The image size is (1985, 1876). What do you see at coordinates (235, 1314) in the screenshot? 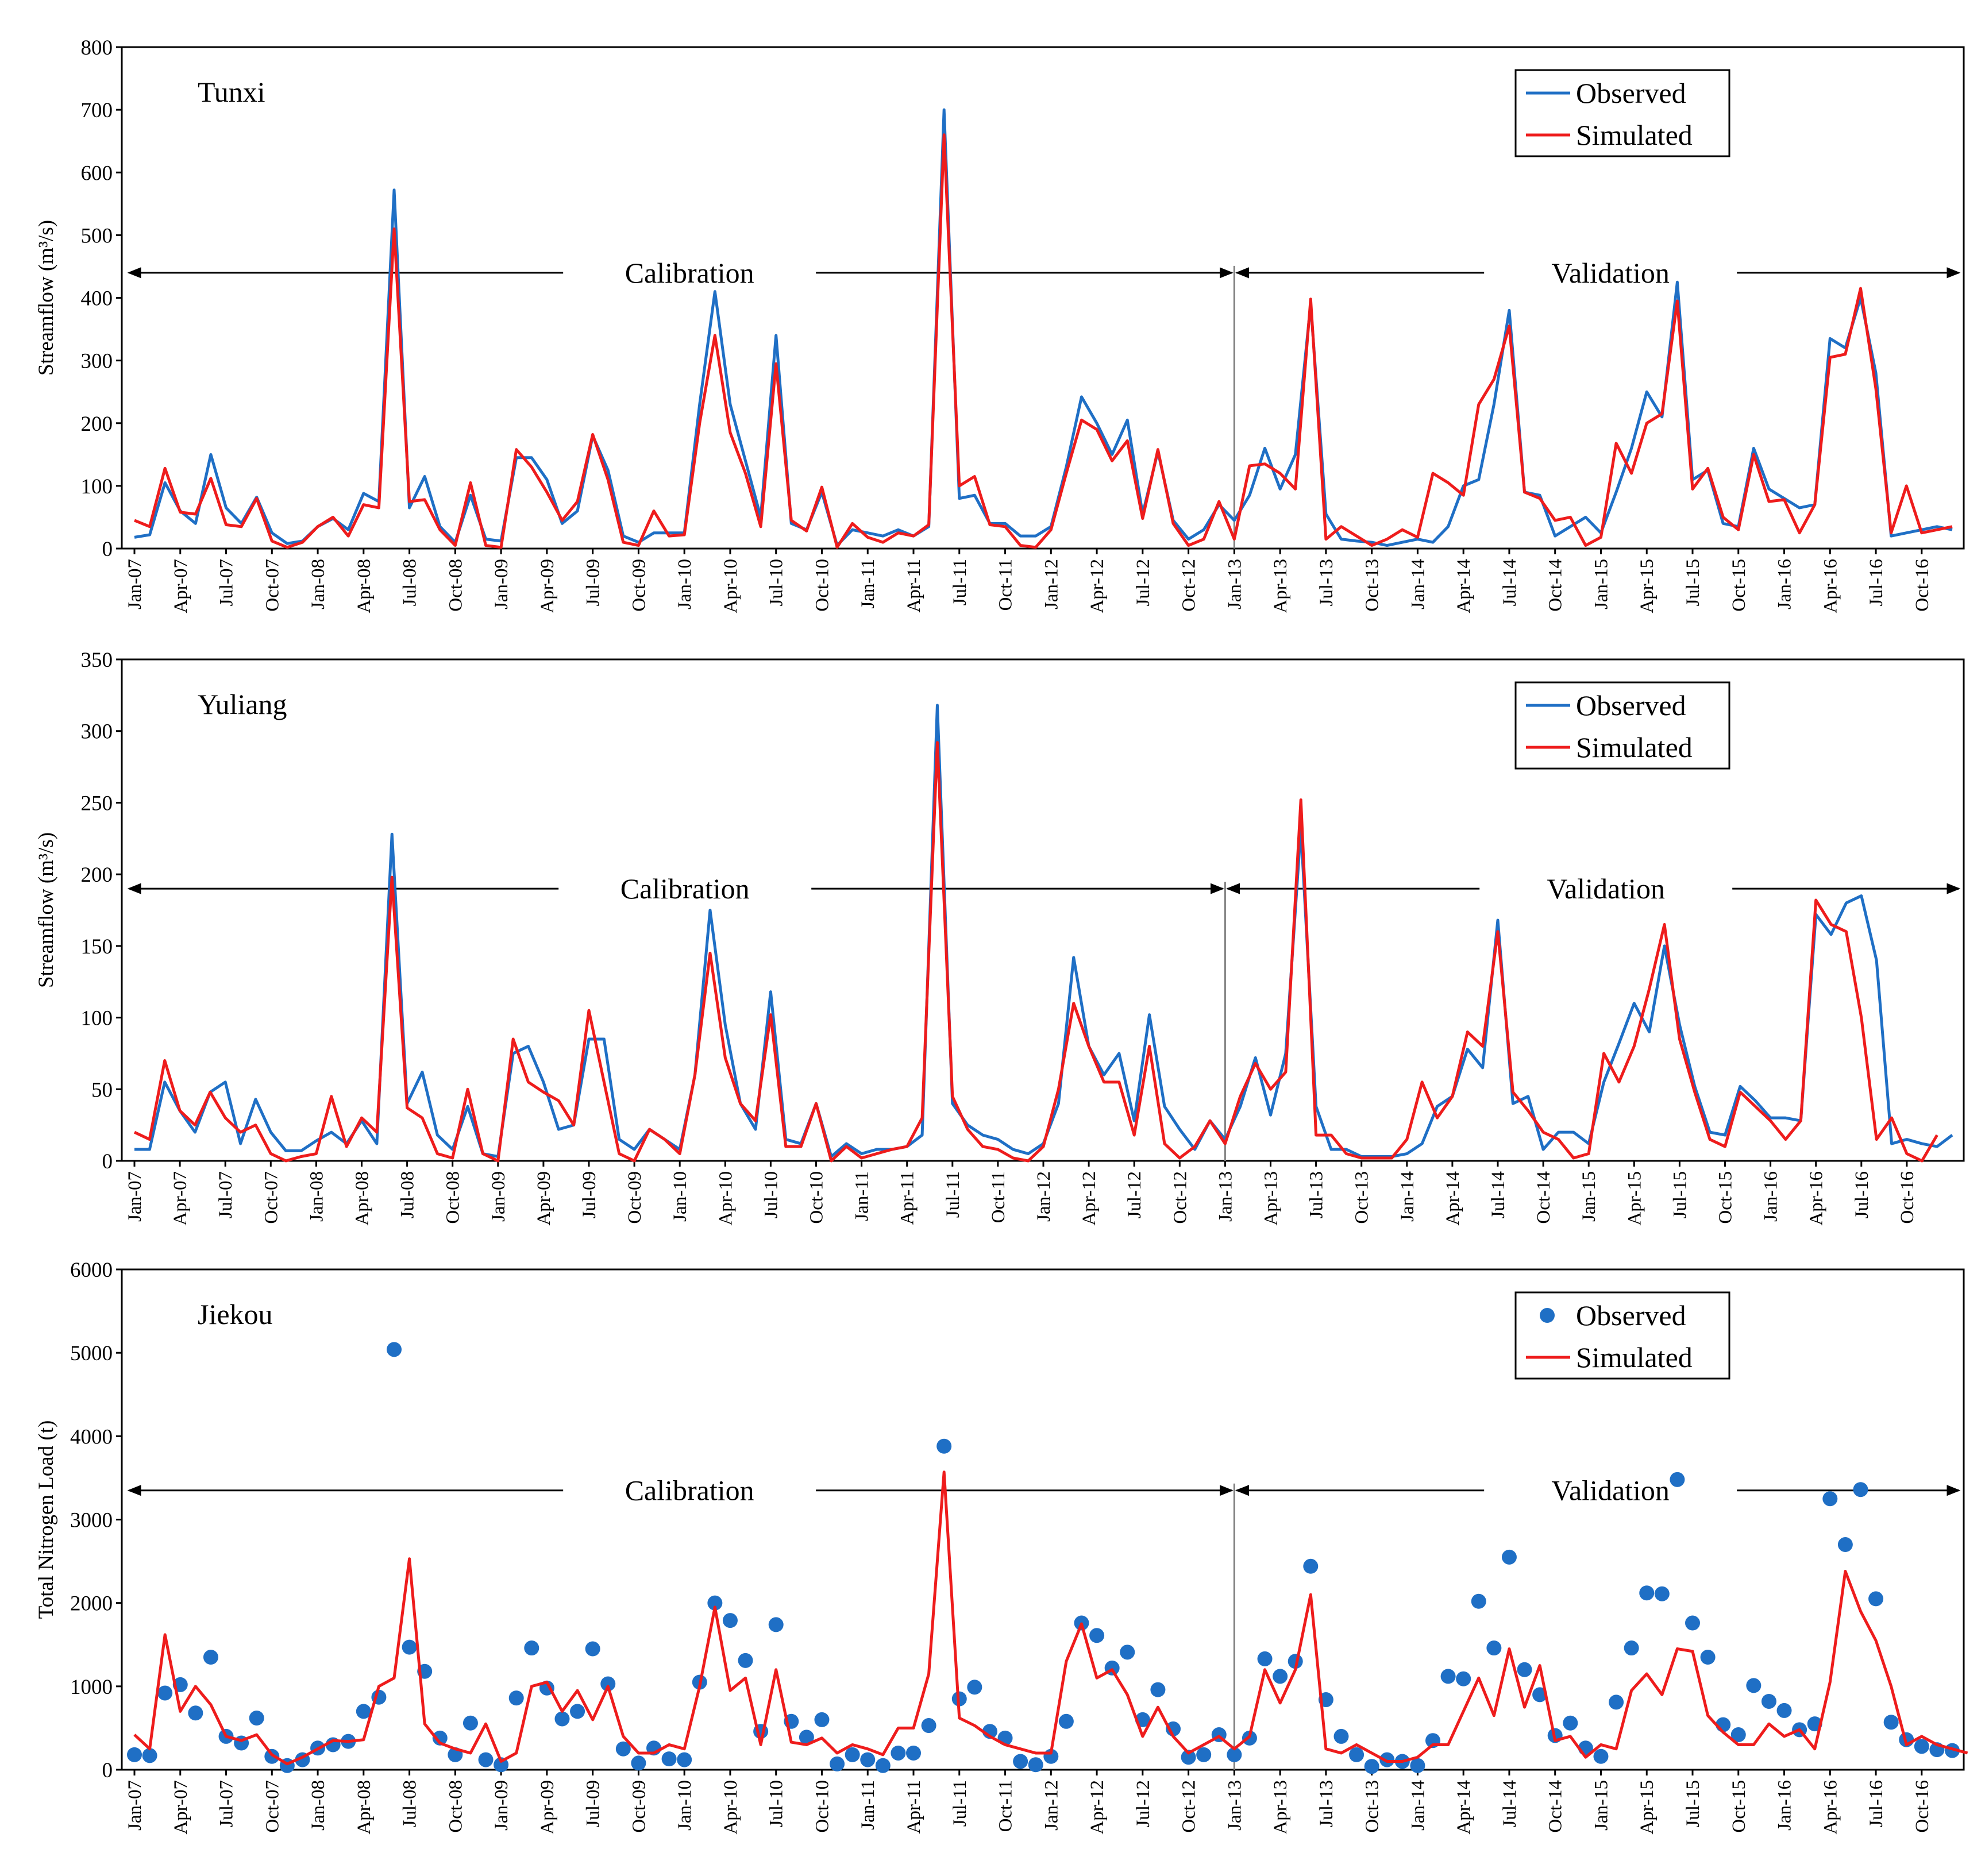
I see `panel-title: Jiekou` at bounding box center [235, 1314].